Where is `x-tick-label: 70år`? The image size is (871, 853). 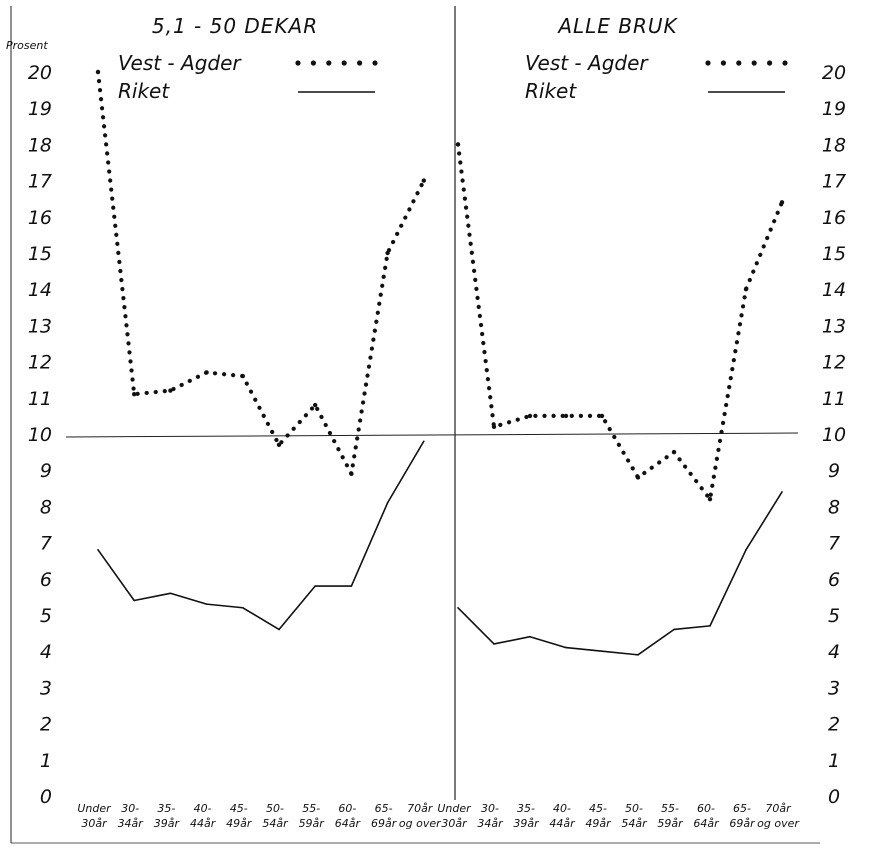 x-tick-label: 70år is located at coordinates (778, 808).